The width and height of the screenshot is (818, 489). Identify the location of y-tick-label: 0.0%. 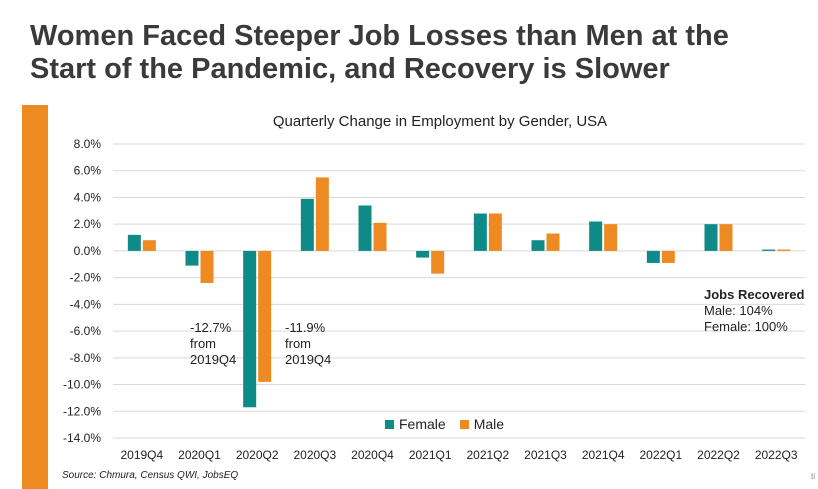
(88, 251).